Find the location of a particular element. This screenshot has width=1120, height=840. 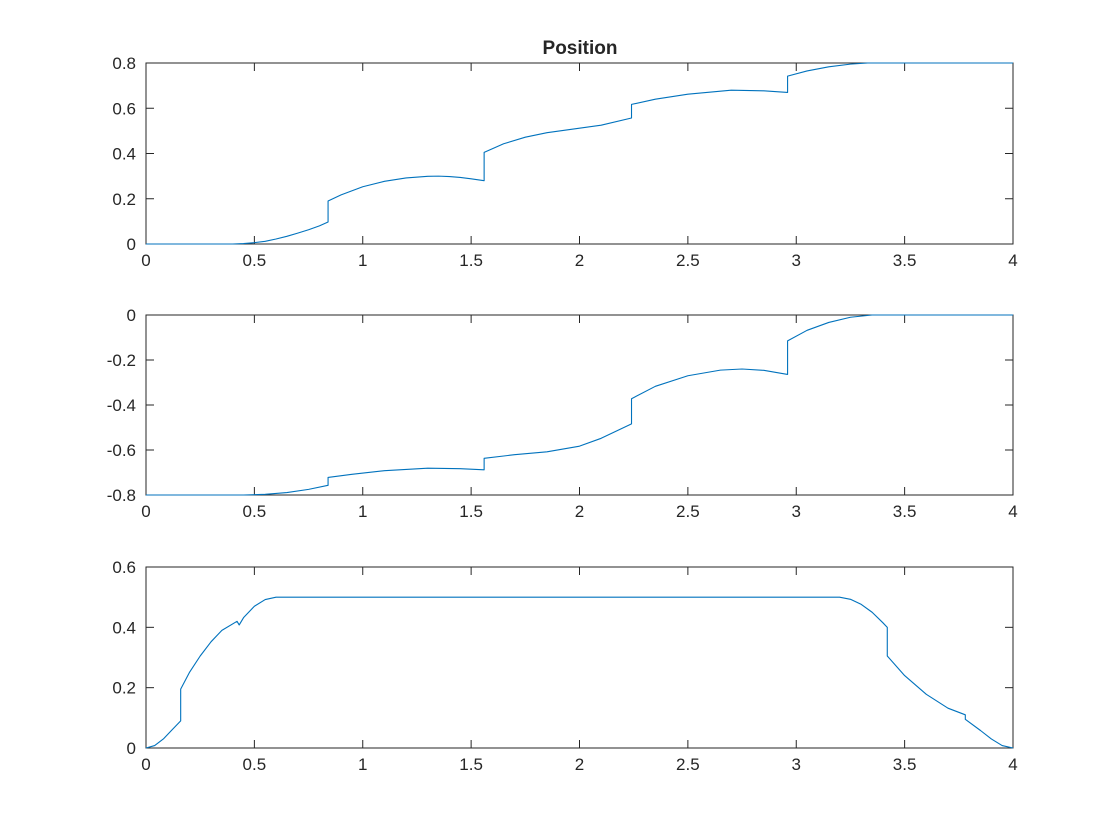

y-tick-label: -0.8 is located at coordinates (121, 495).